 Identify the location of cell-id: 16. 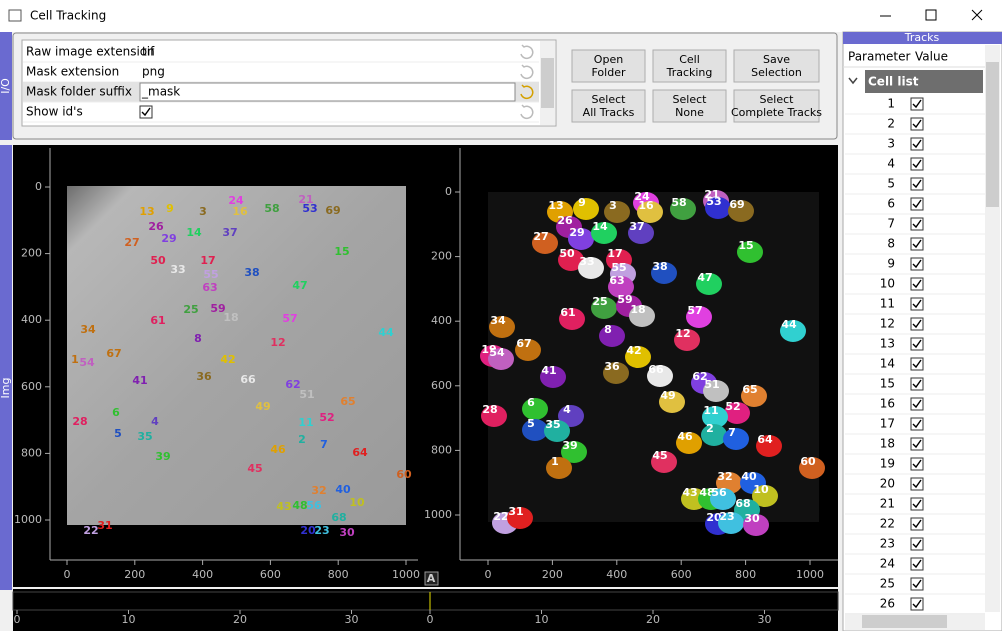
(646, 205).